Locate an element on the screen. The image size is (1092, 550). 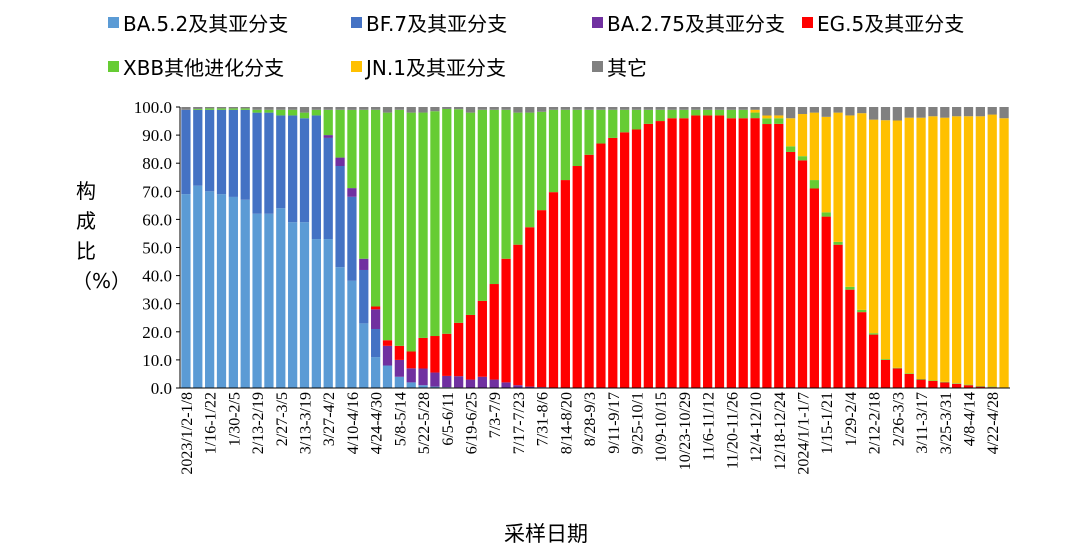
y-tick-label: 30.0 is located at coordinates (157, 304).